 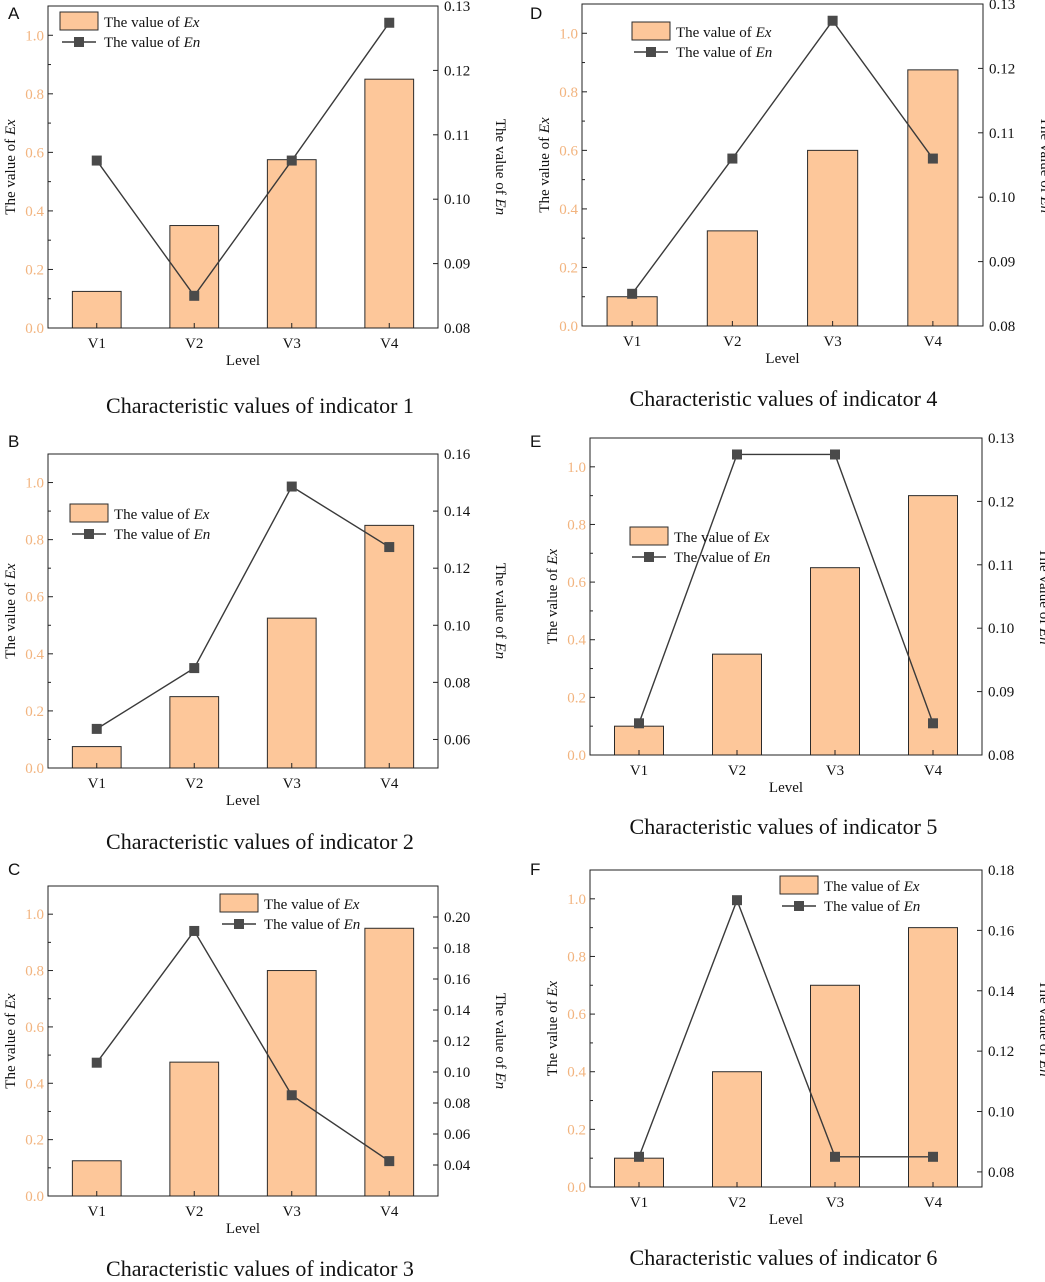 I want to click on legend-en-label: The value of En, so click(x=724, y=53).